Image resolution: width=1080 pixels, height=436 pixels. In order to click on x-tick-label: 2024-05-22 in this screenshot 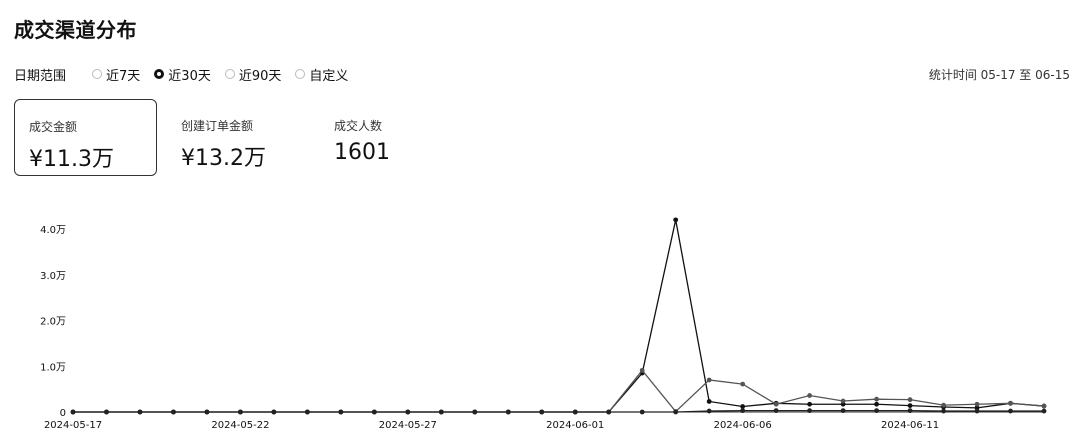, I will do `click(240, 425)`.